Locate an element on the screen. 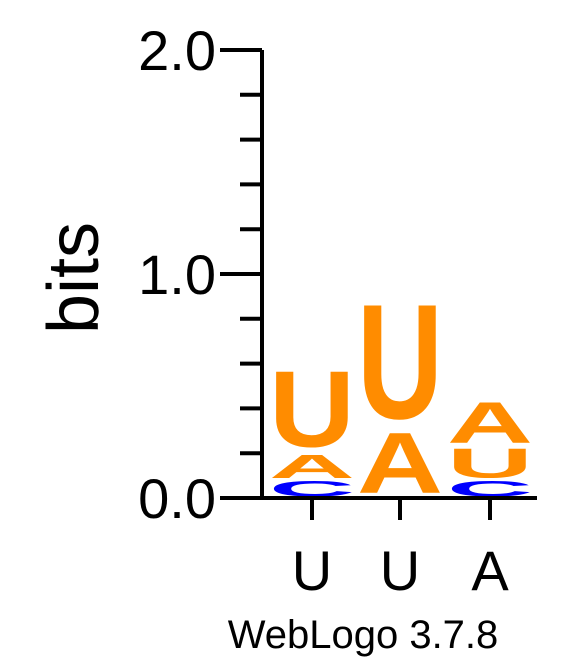 The image size is (583, 667). y-tick-label: 0.0 is located at coordinates (177, 498).